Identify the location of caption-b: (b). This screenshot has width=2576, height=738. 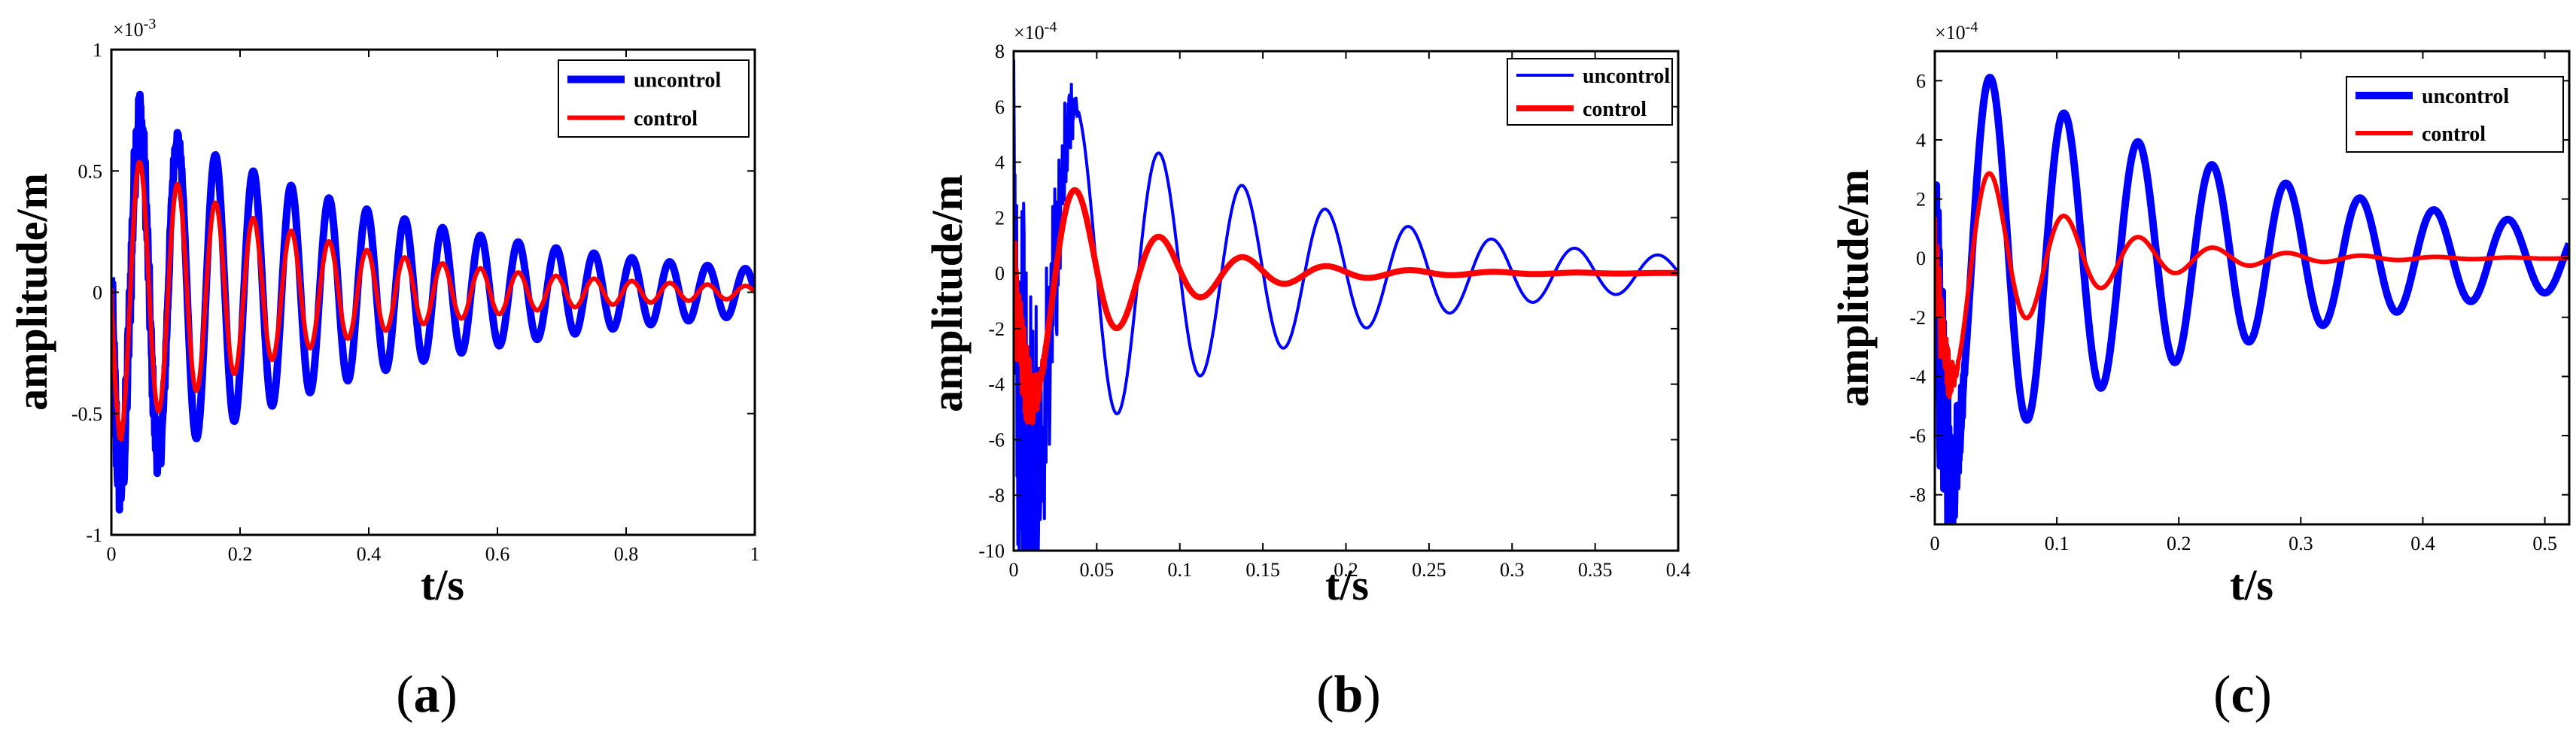
(1348, 695).